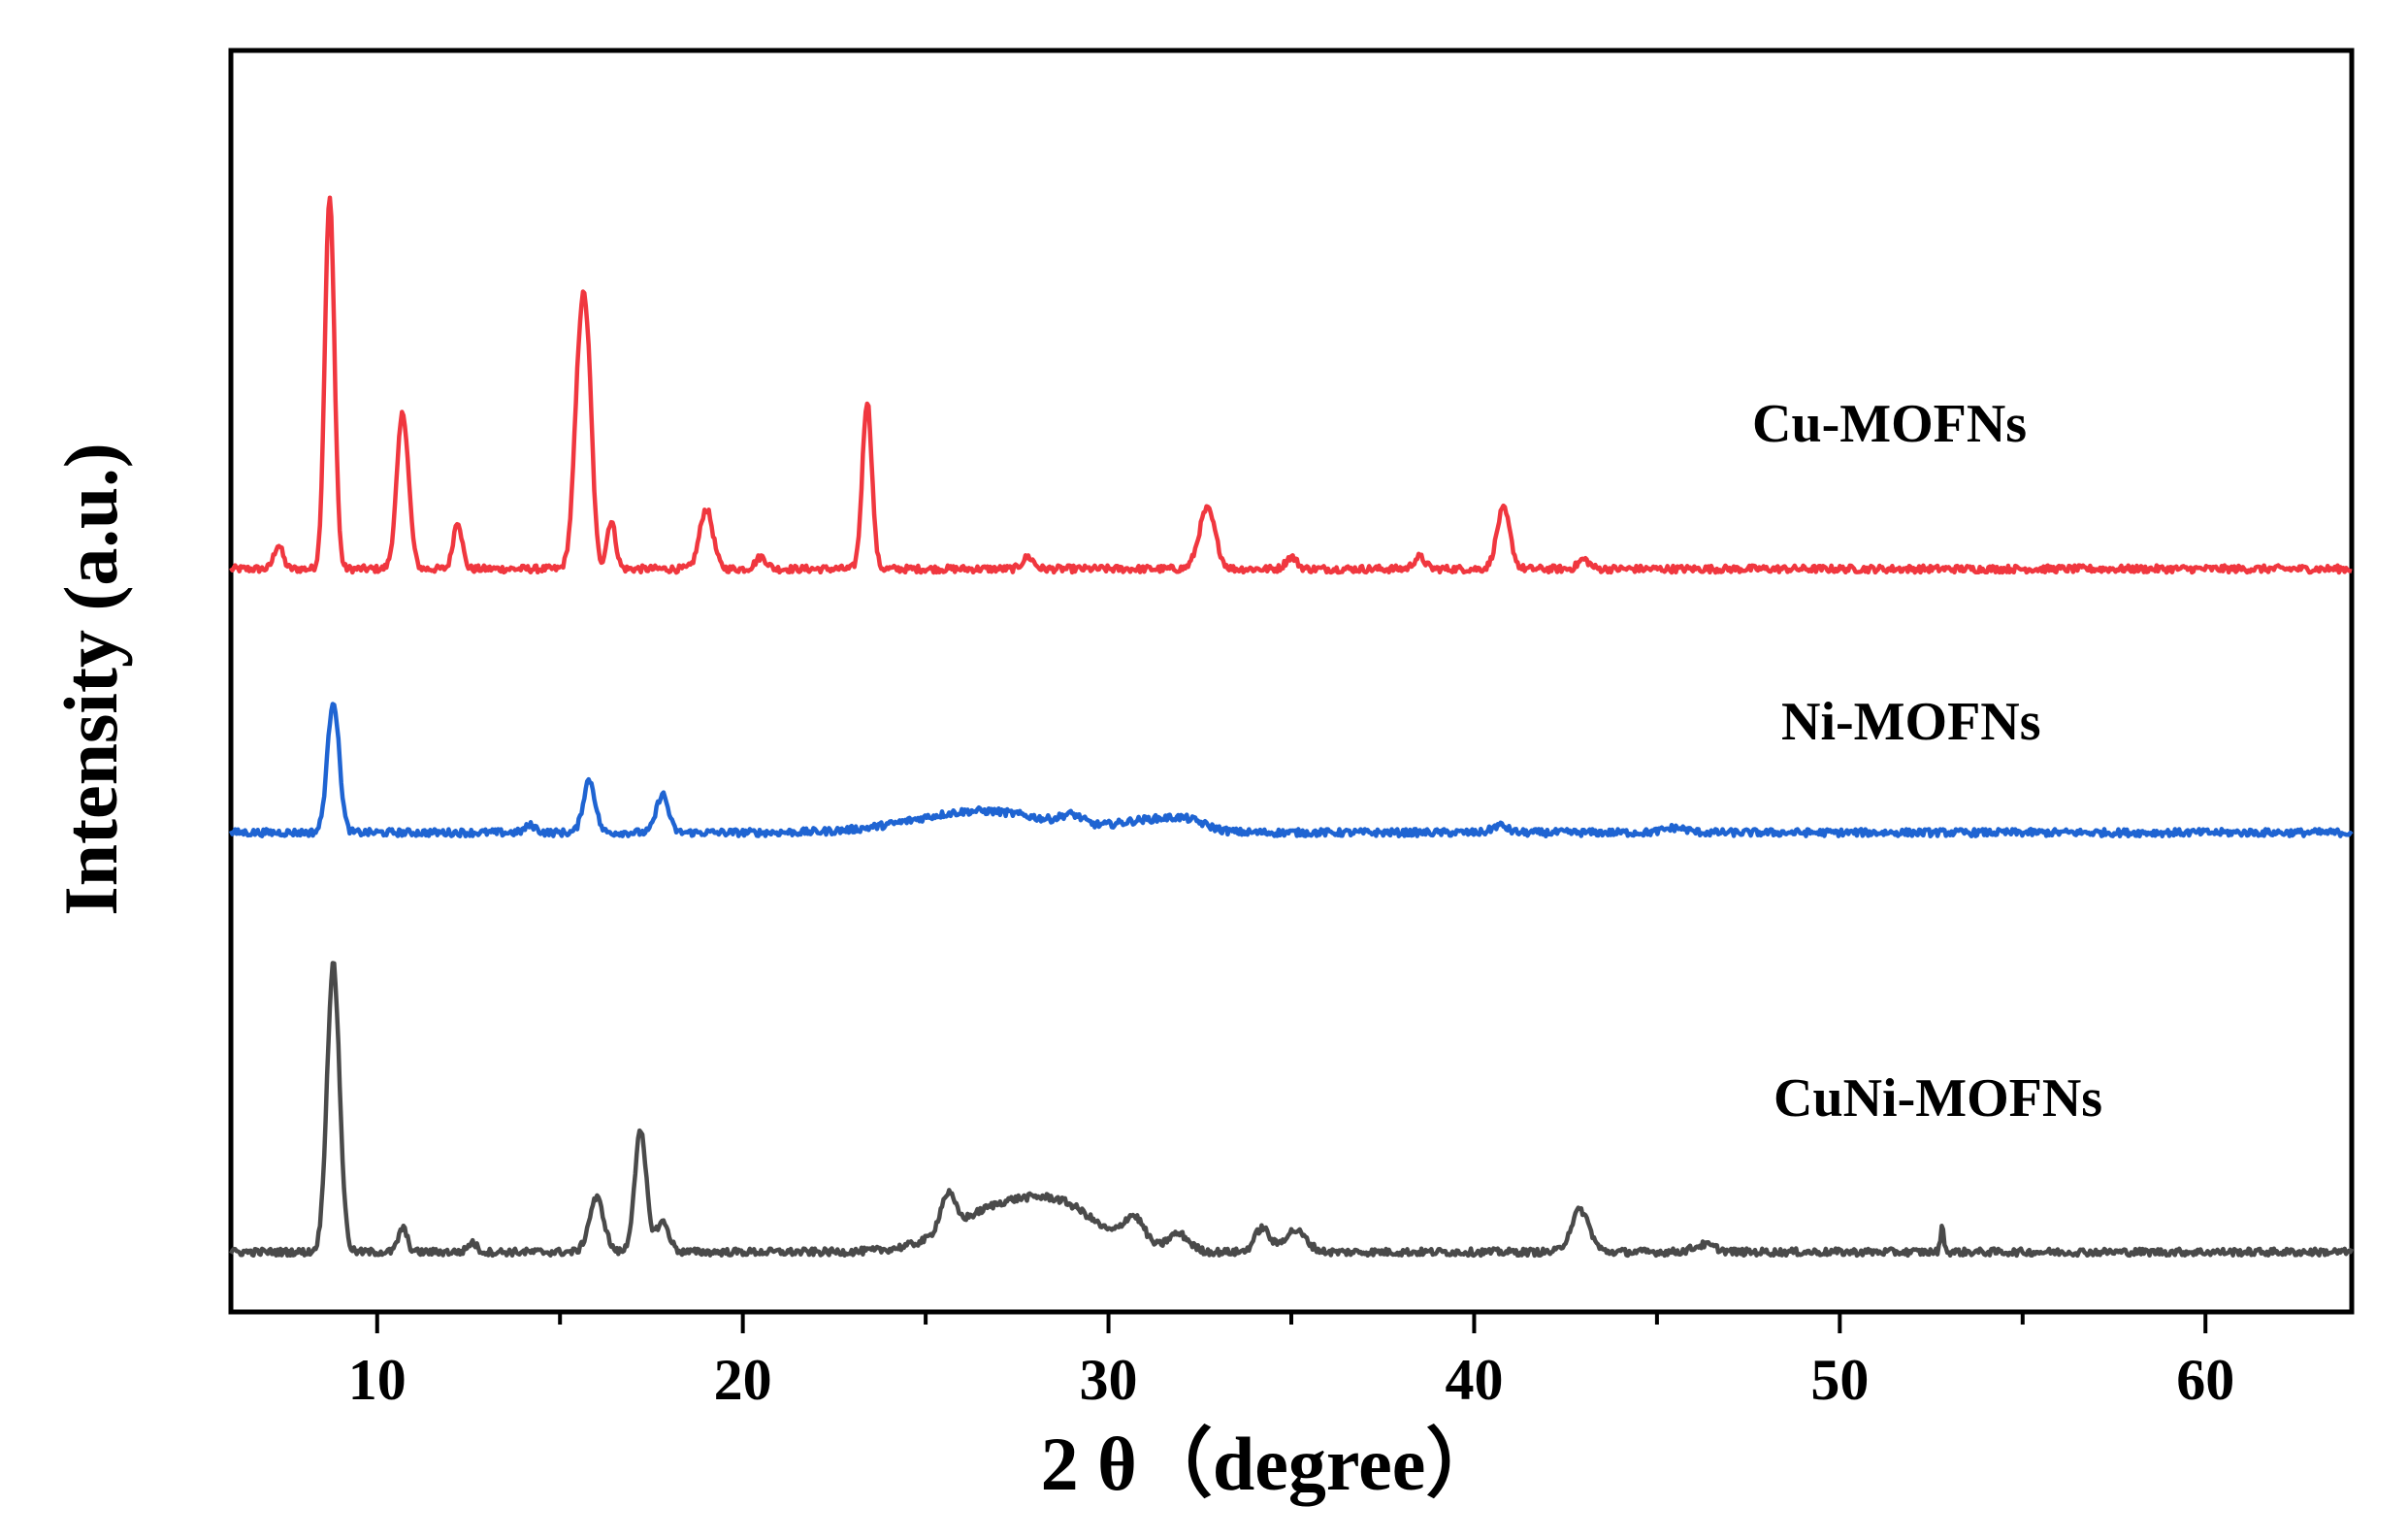  What do you see at coordinates (1839, 1380) in the screenshot?
I see `x-tick-label-50: 50` at bounding box center [1839, 1380].